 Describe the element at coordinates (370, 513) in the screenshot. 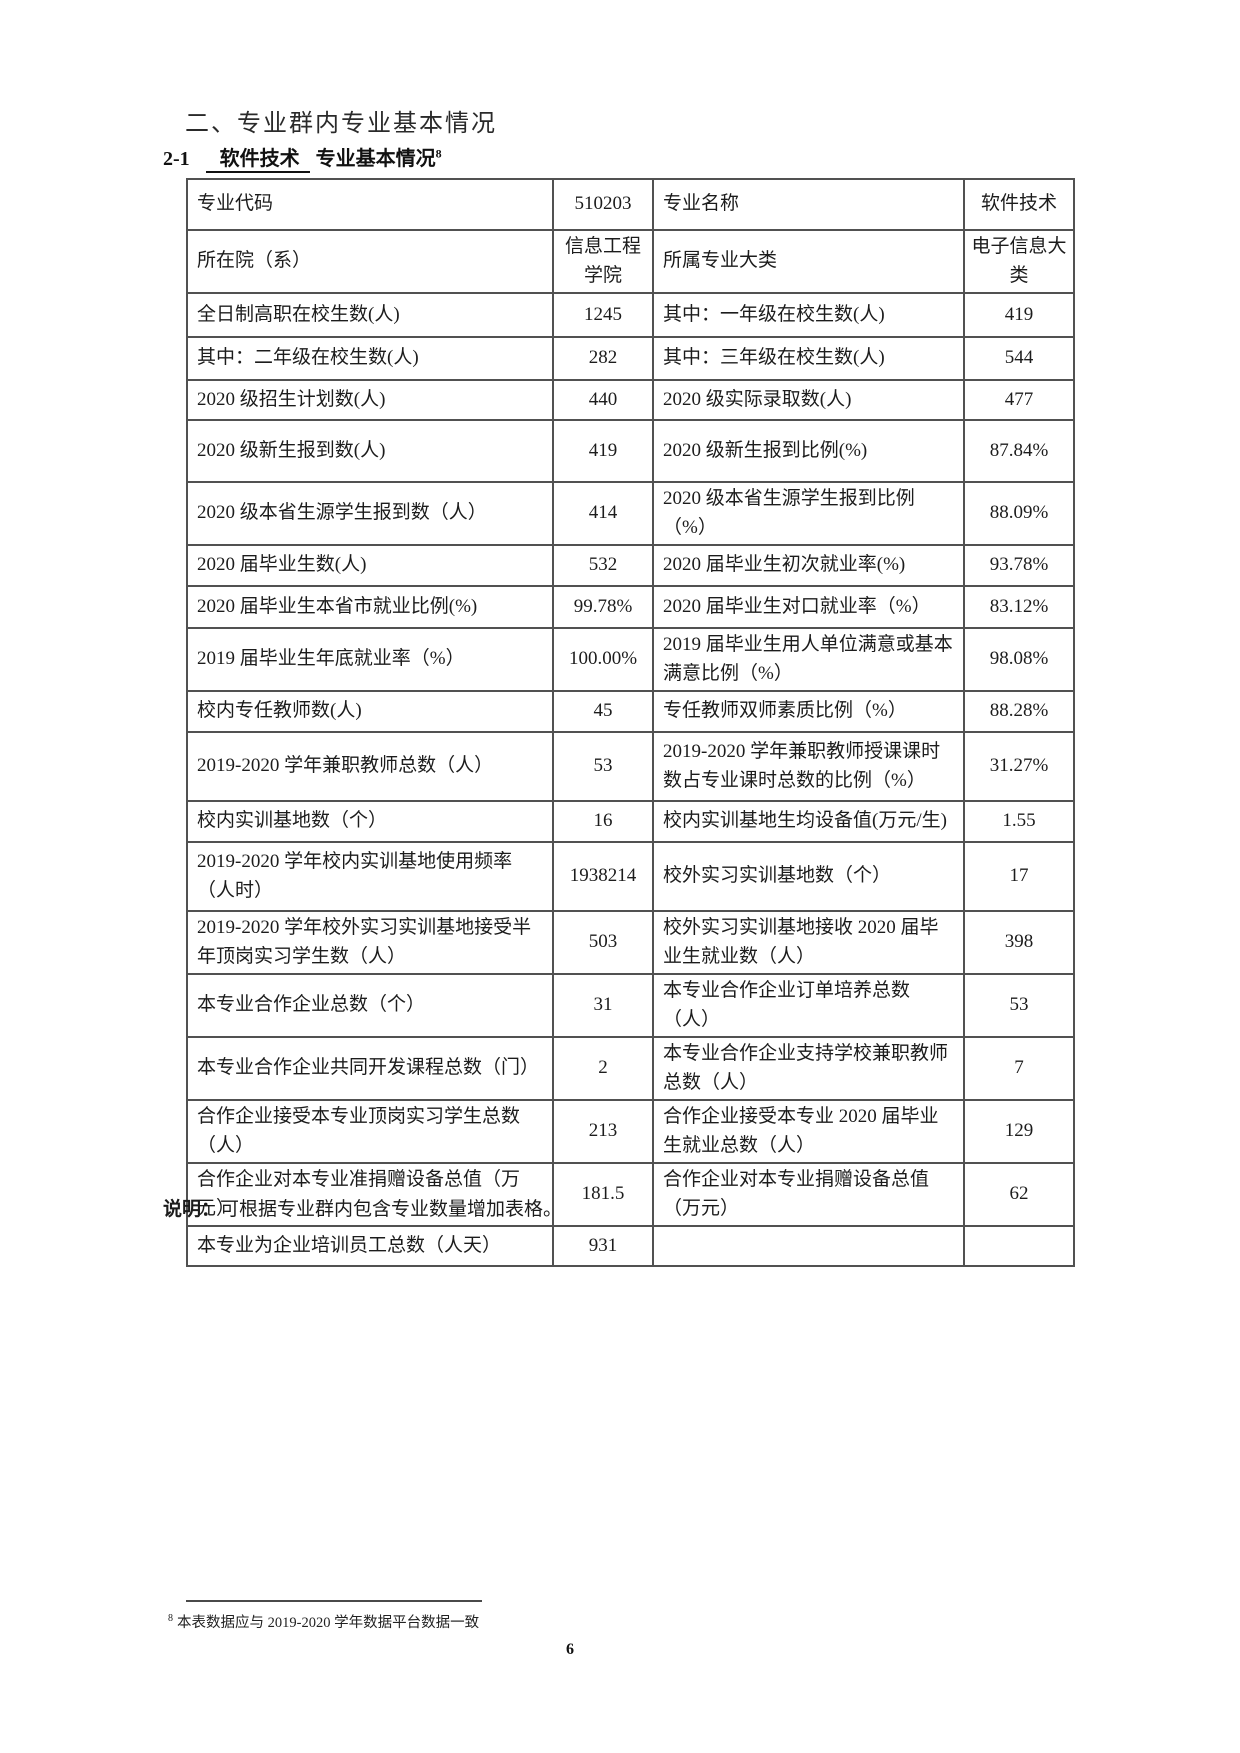

I see `label-cell-left: 2020 级本省生源学生报到数（人）` at that location.